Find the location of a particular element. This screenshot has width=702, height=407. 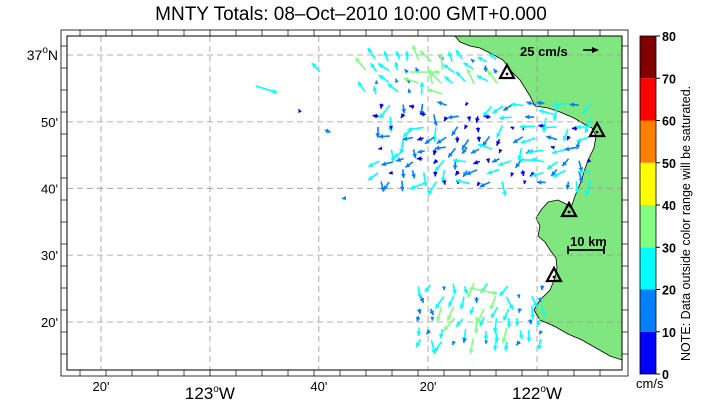

radar-stations is located at coordinates (552, 172).